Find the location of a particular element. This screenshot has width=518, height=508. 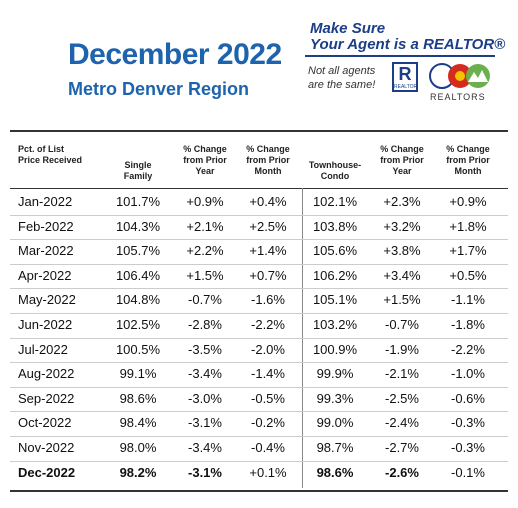

cell: +3.2% is located at coordinates (402, 226).